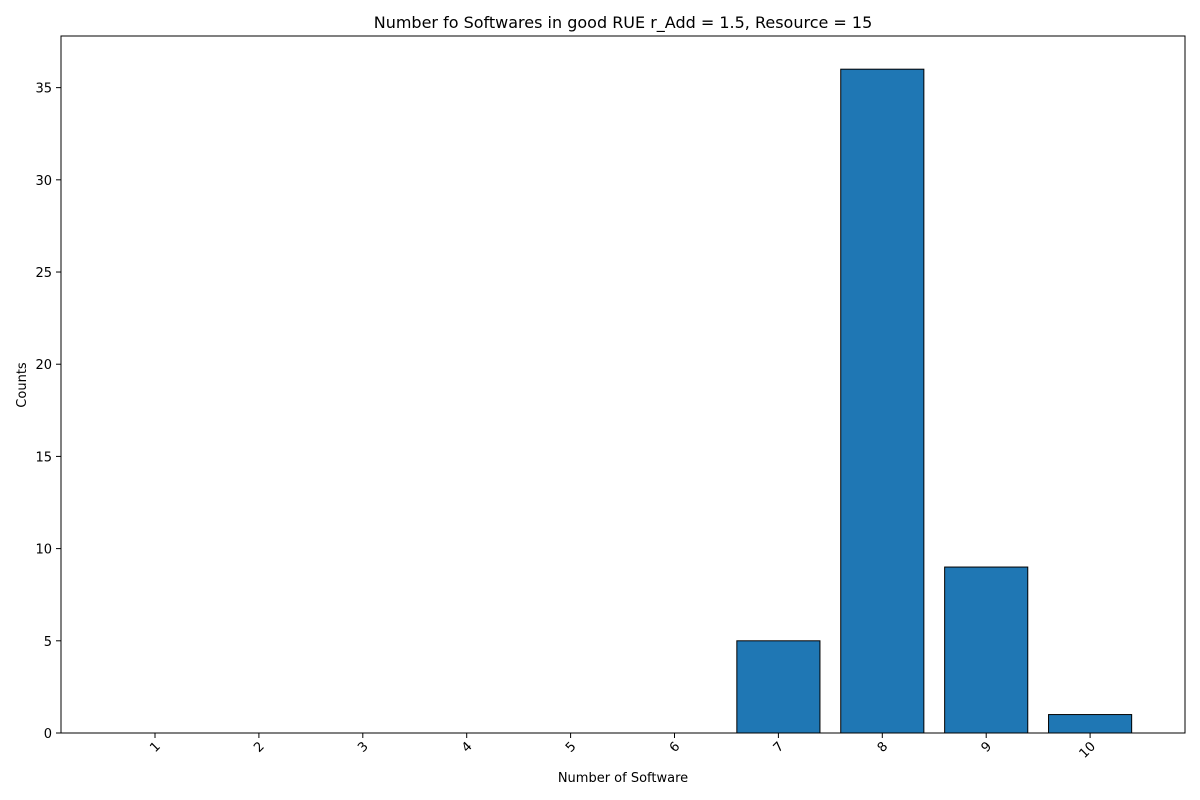 The height and width of the screenshot is (800, 1200). Describe the element at coordinates (48, 734) in the screenshot. I see `y-tick-label: 0` at that location.